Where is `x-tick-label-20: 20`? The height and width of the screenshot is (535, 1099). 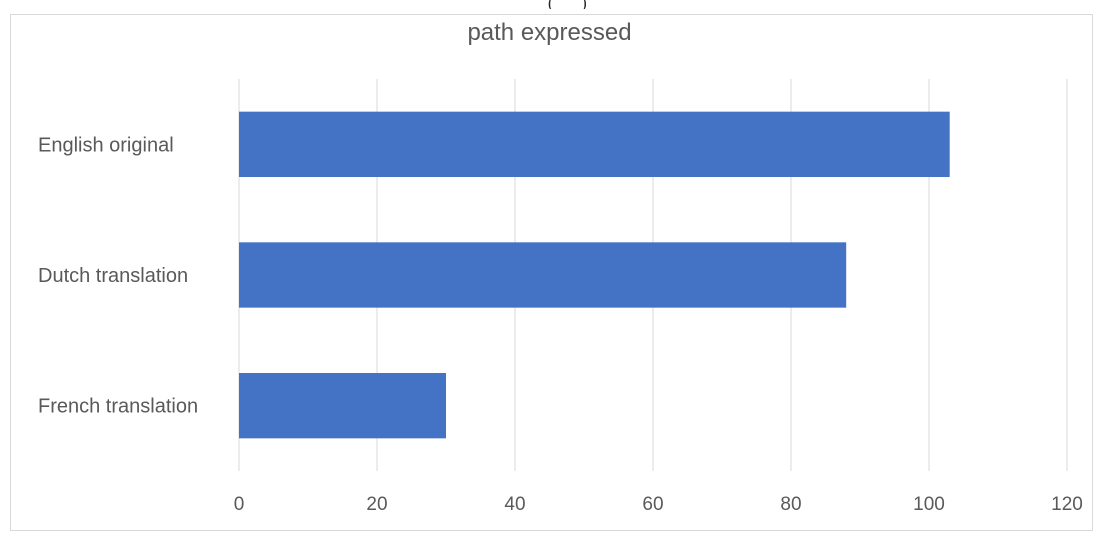
x-tick-label-20: 20 is located at coordinates (376, 504).